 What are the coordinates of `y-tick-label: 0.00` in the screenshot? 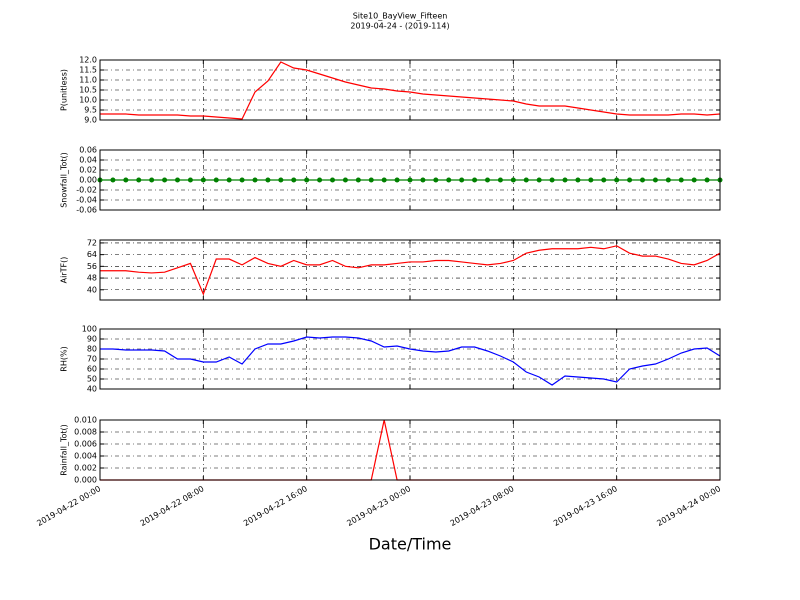 It's located at (88, 180).